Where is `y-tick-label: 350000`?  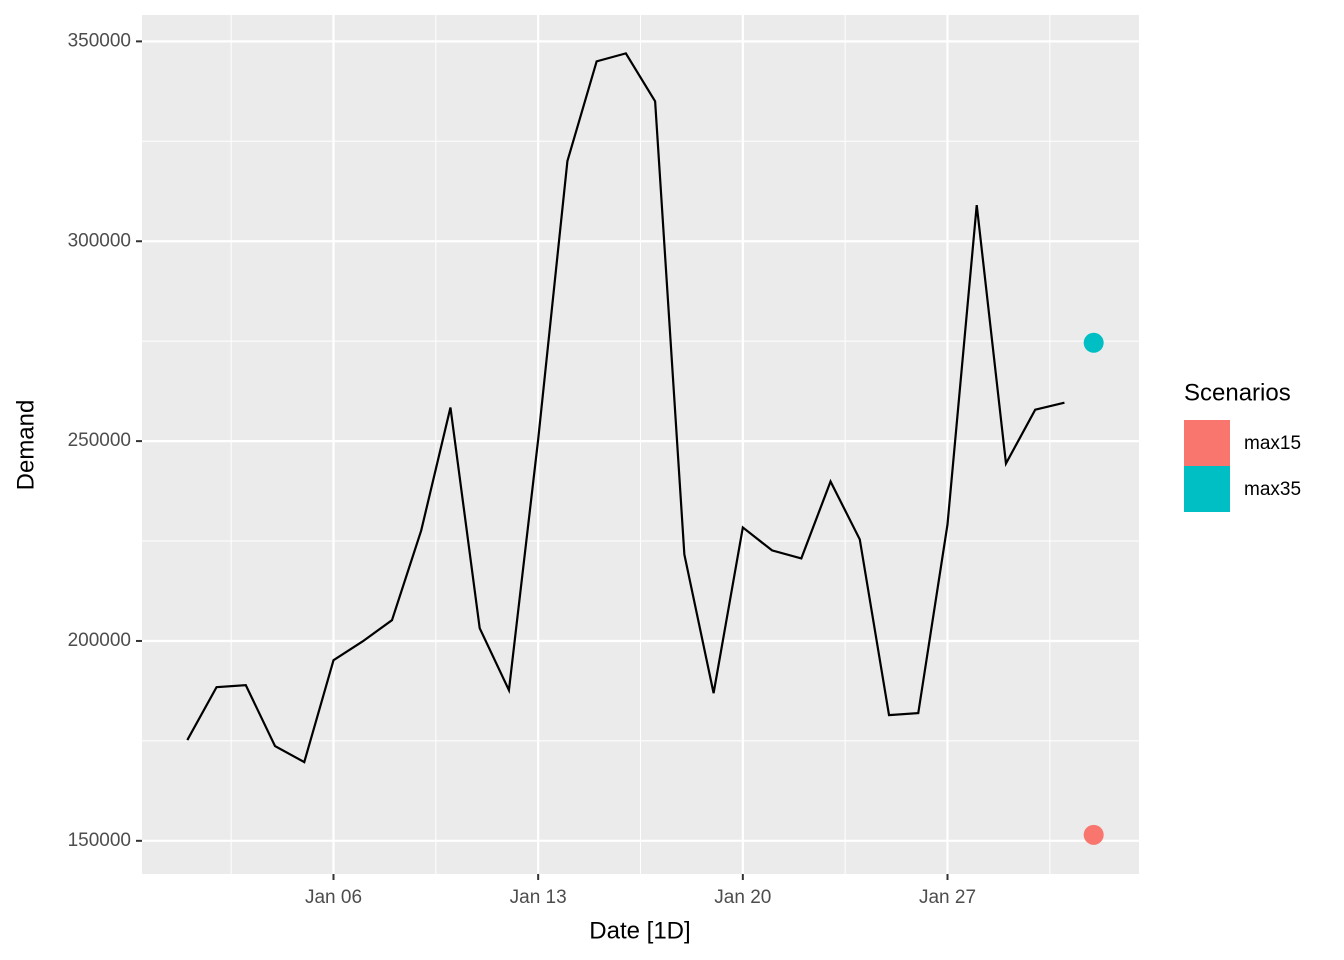 y-tick-label: 350000 is located at coordinates (99, 40).